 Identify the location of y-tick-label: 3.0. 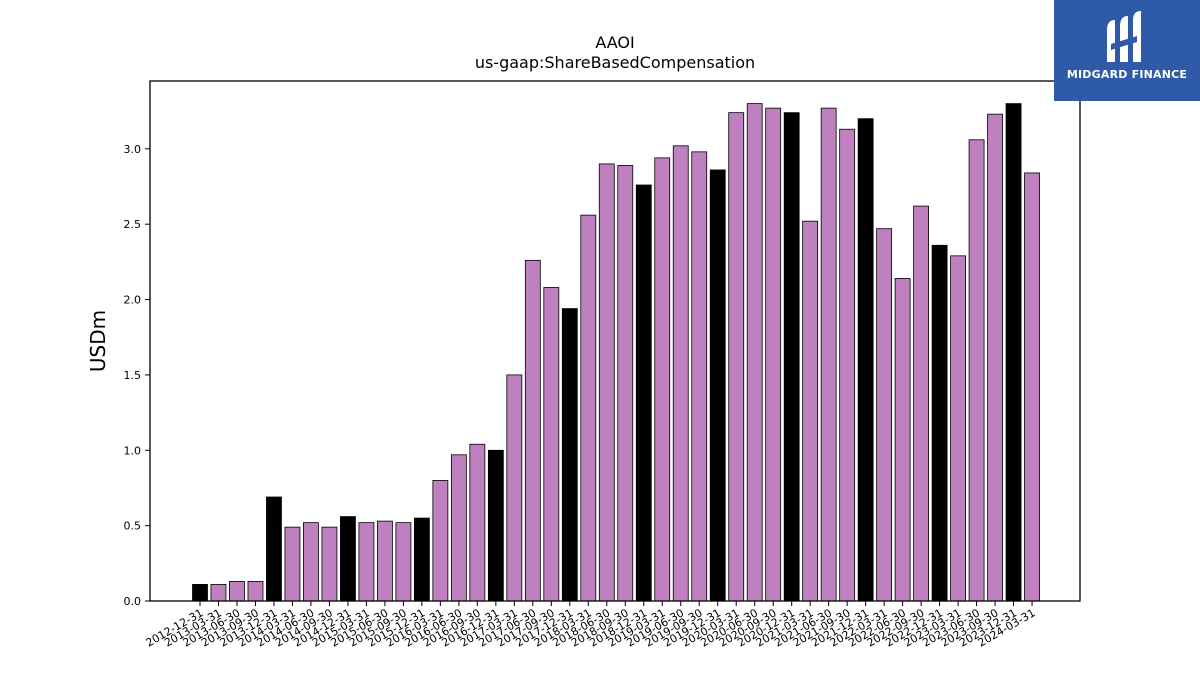
(133, 149).